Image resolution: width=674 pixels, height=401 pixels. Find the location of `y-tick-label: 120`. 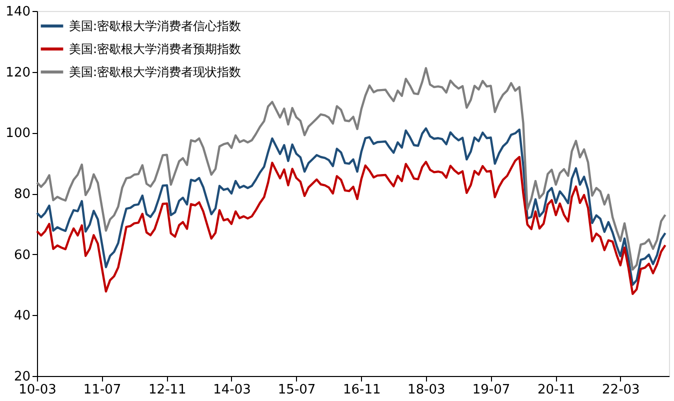

y-tick-label: 120 is located at coordinates (18, 72).